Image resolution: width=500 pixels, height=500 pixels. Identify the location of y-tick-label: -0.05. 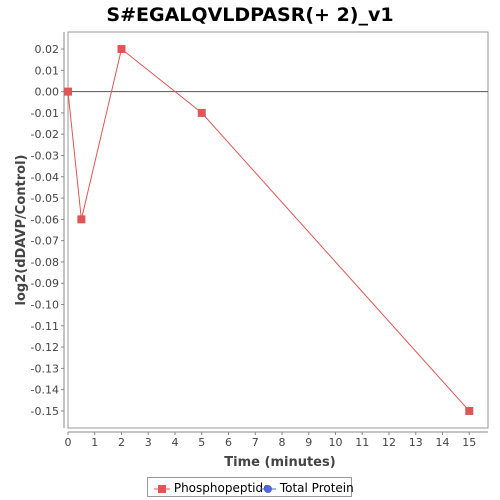
(45, 198).